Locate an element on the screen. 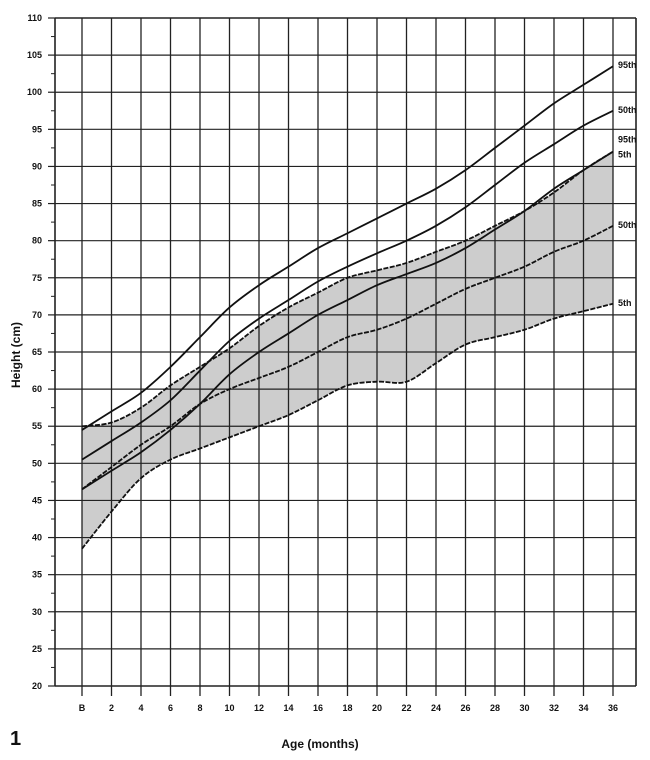 The height and width of the screenshot is (760, 650). x-tick-label: 16 is located at coordinates (318, 708).